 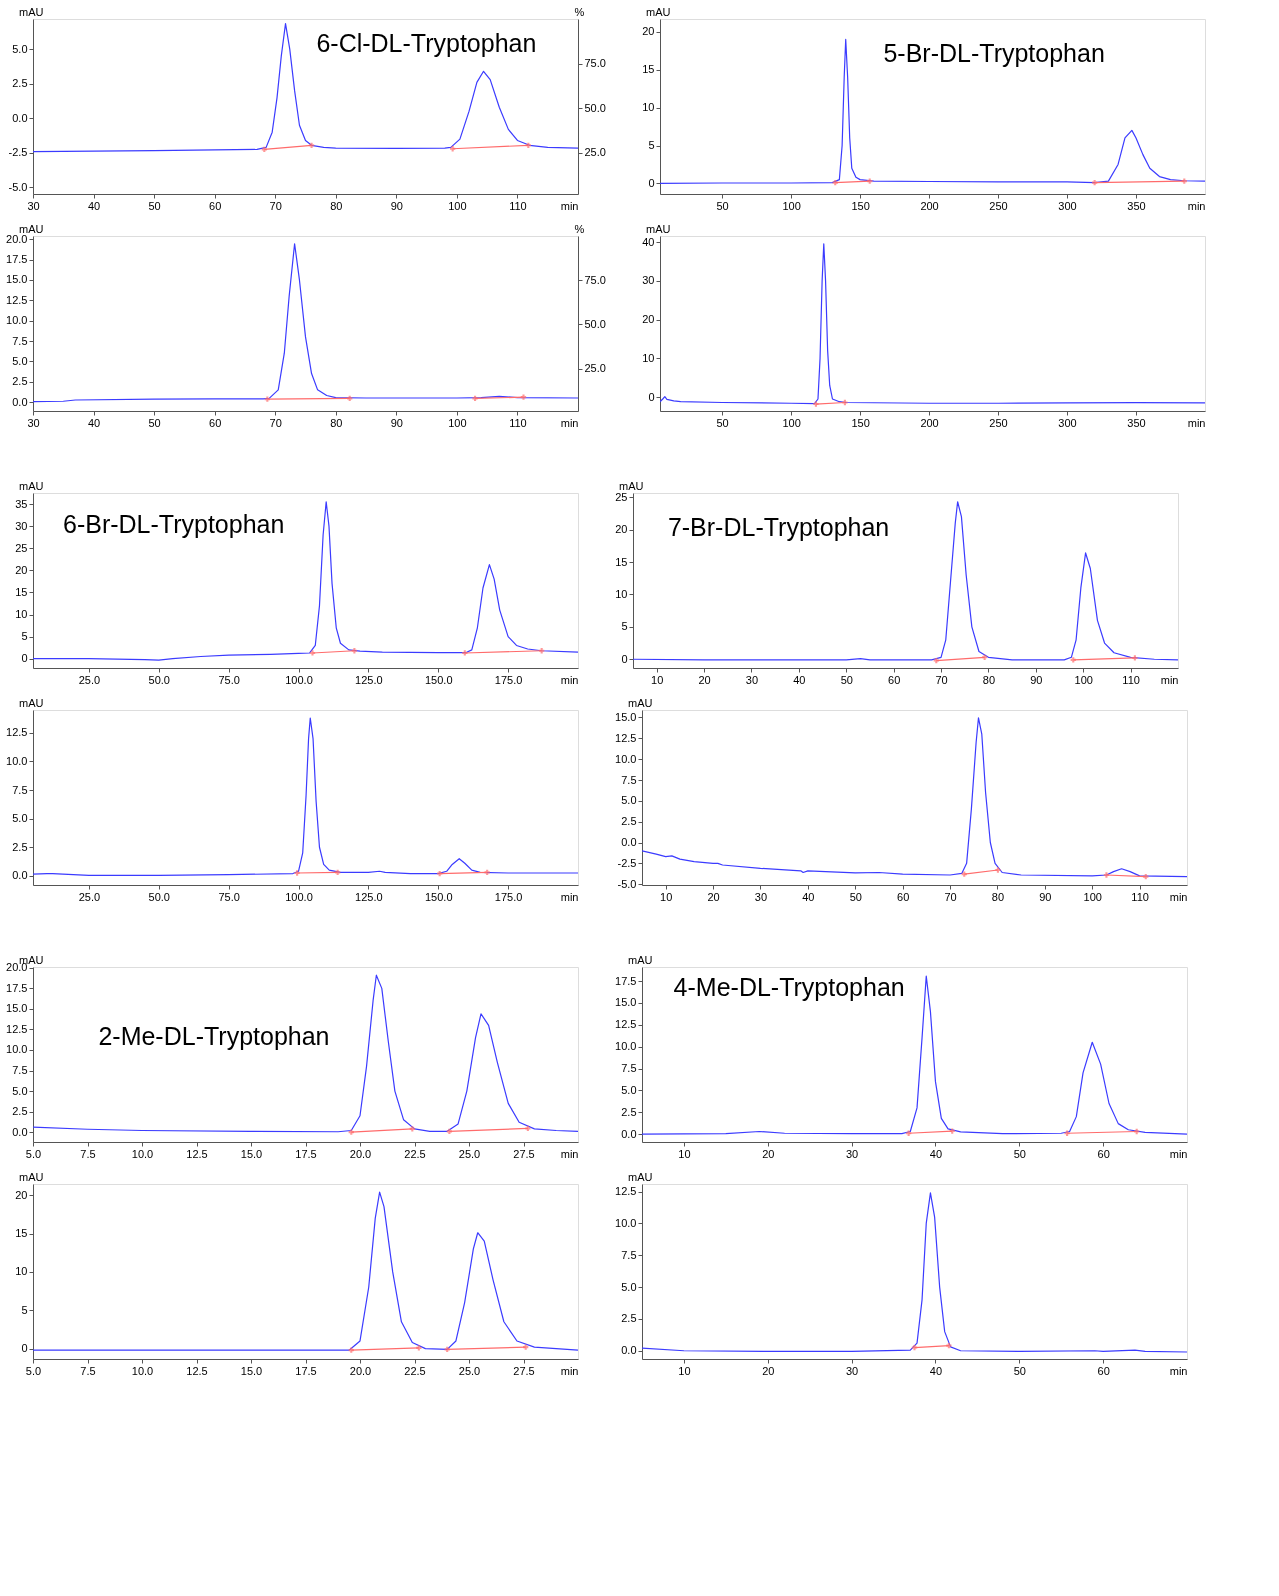 What do you see at coordinates (469, 1370) in the screenshot?
I see `x-tick-label: 25.0` at bounding box center [469, 1370].